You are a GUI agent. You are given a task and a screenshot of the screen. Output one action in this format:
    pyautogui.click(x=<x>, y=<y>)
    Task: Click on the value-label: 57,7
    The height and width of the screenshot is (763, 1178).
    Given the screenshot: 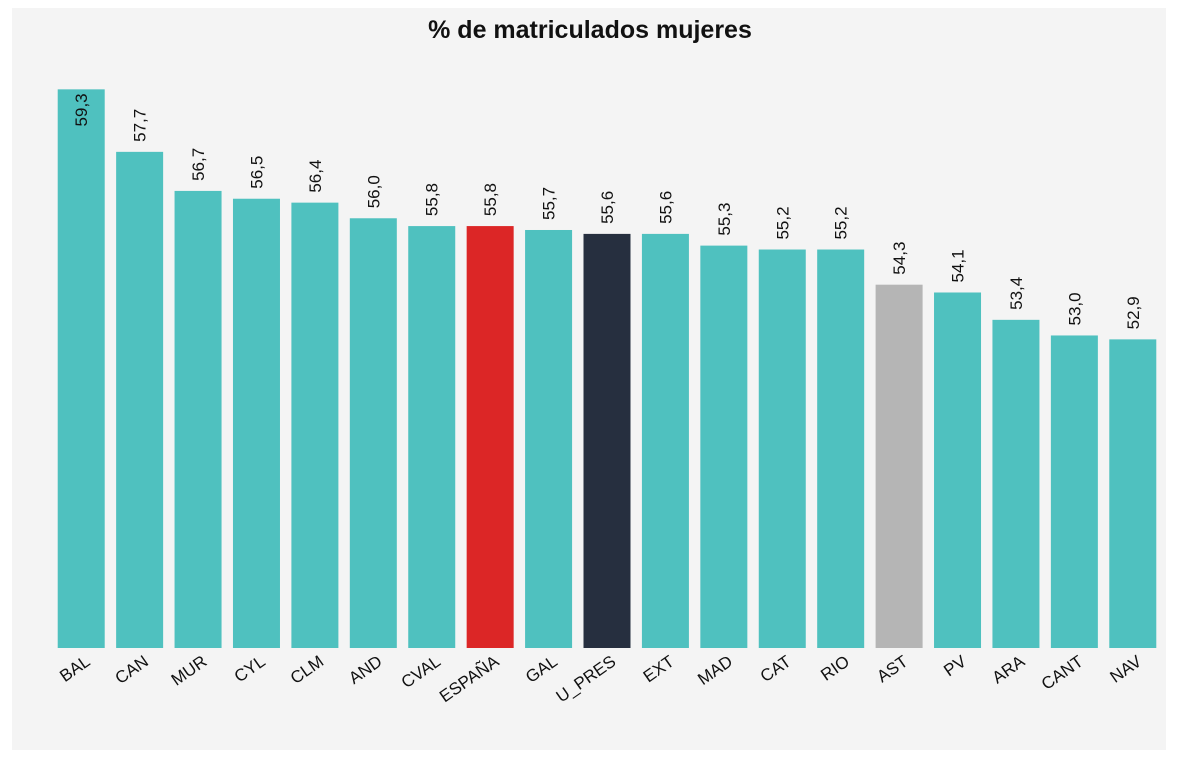 What is the action you would take?
    pyautogui.click(x=140, y=125)
    